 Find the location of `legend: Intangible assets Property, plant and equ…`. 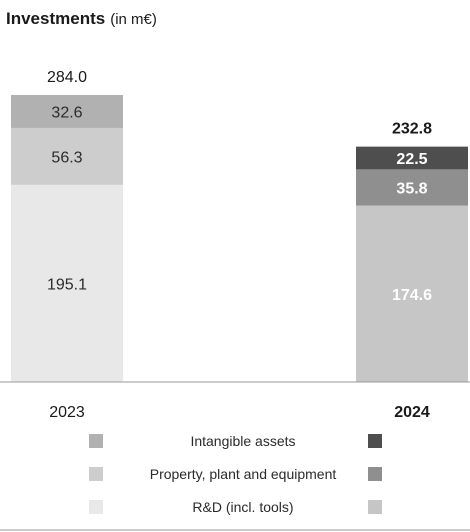

legend: Intangible assets Property, plant and equ… is located at coordinates (235, 474).